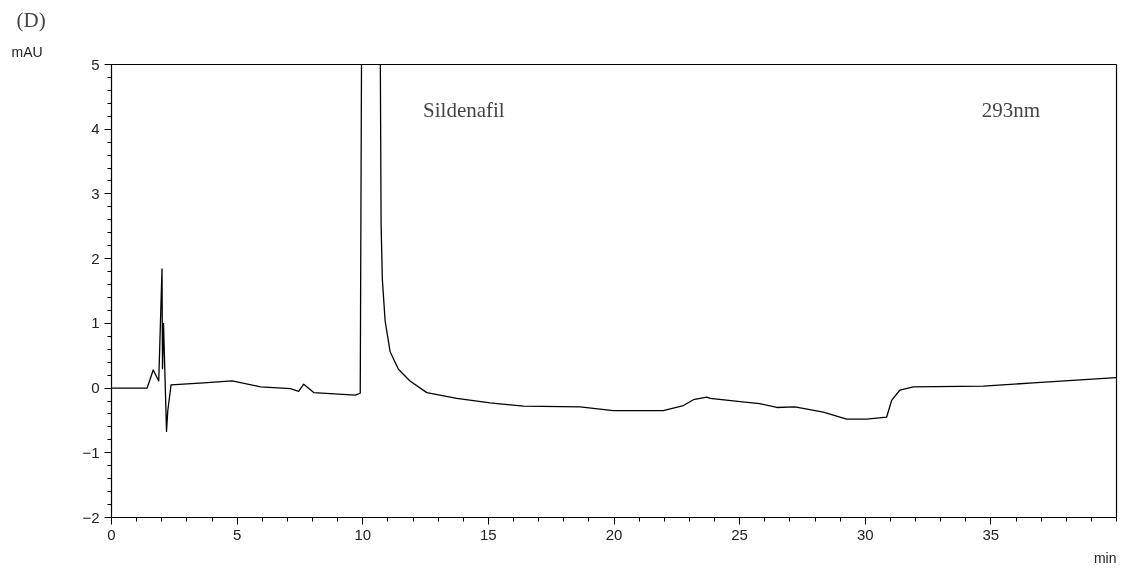  Describe the element at coordinates (614, 534) in the screenshot. I see `x-tick-label: 20` at that location.